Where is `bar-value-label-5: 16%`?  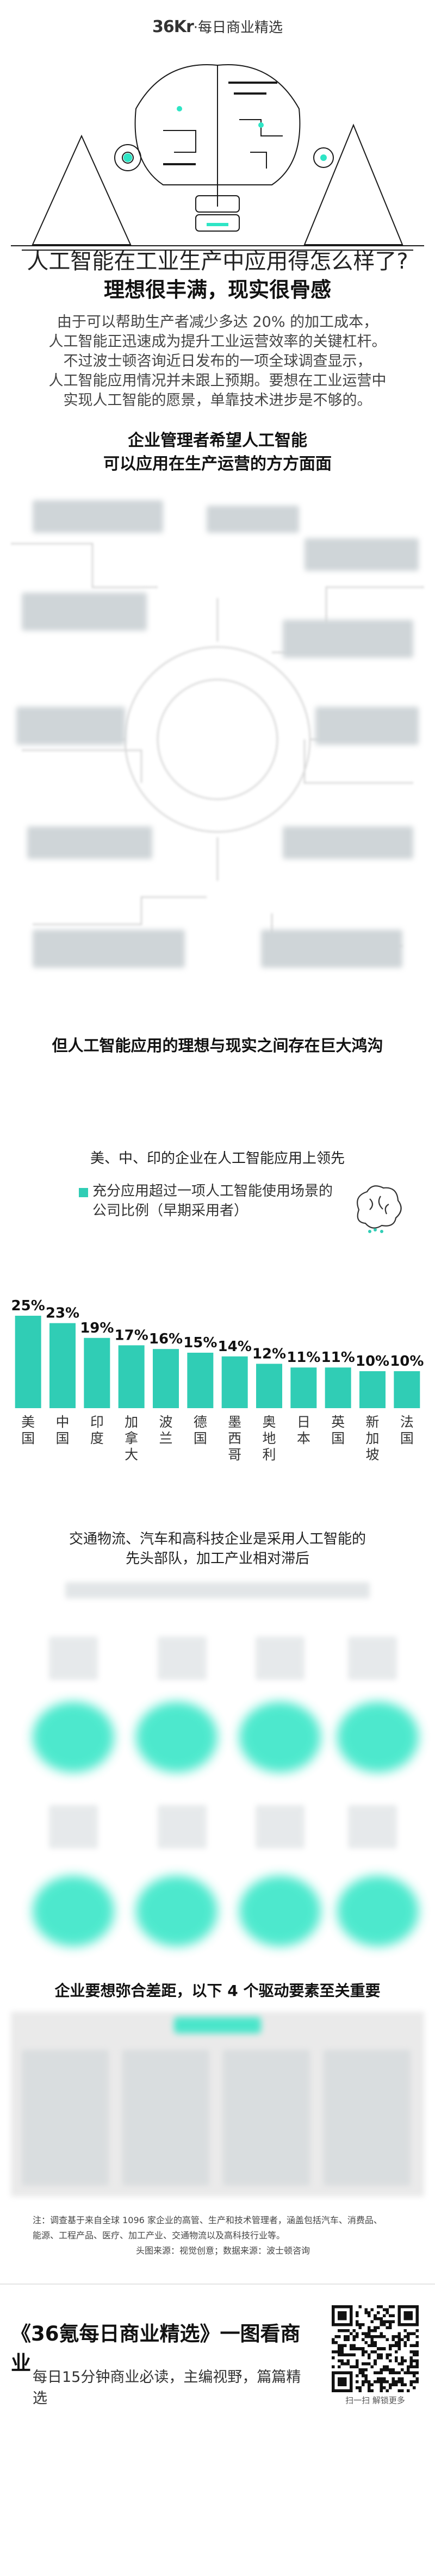
bar-value-label-5: 16% is located at coordinates (166, 1339).